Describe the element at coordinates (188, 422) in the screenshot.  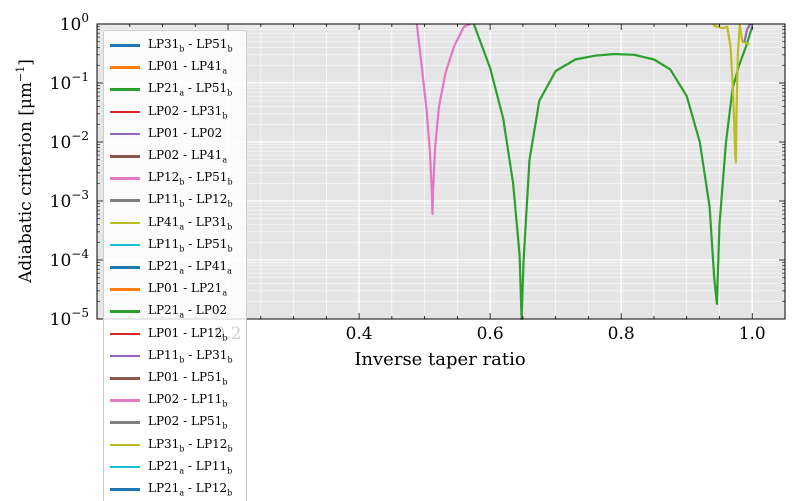
I see `legend-label: LP02 - LP51b` at that location.